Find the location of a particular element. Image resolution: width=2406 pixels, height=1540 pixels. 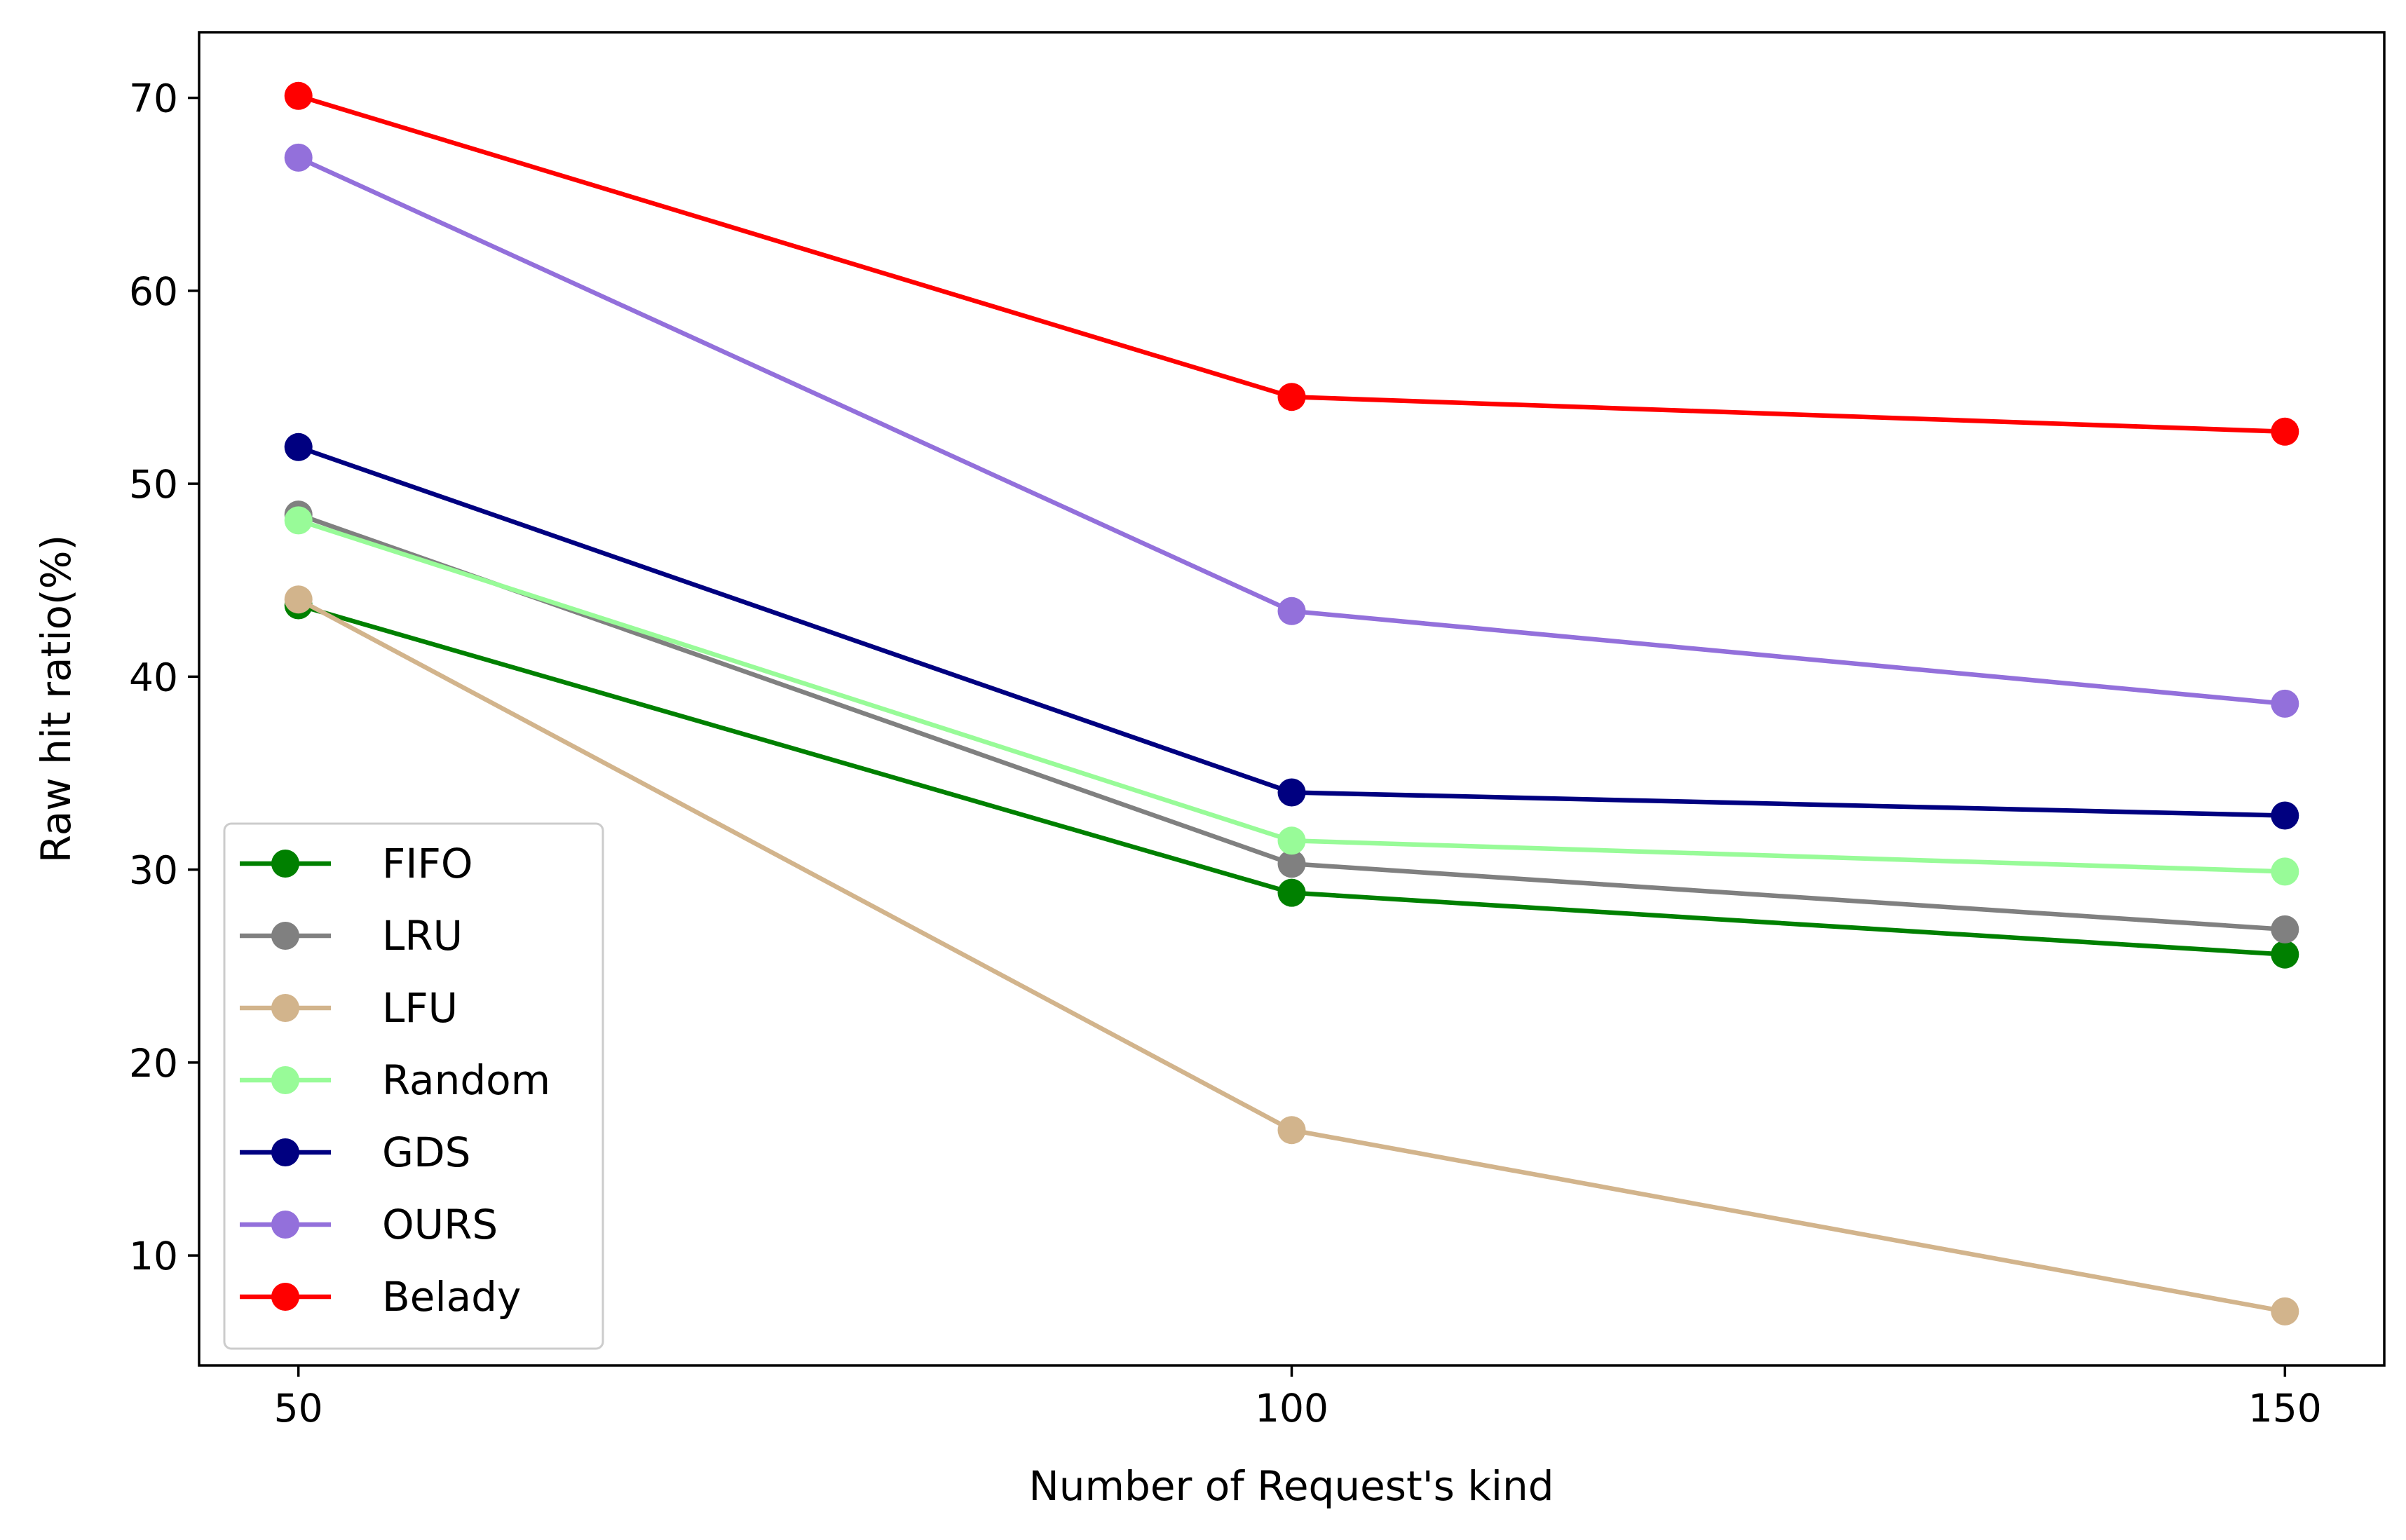

y-axis-label: Raw hit ratio(%) is located at coordinates (56, 700).